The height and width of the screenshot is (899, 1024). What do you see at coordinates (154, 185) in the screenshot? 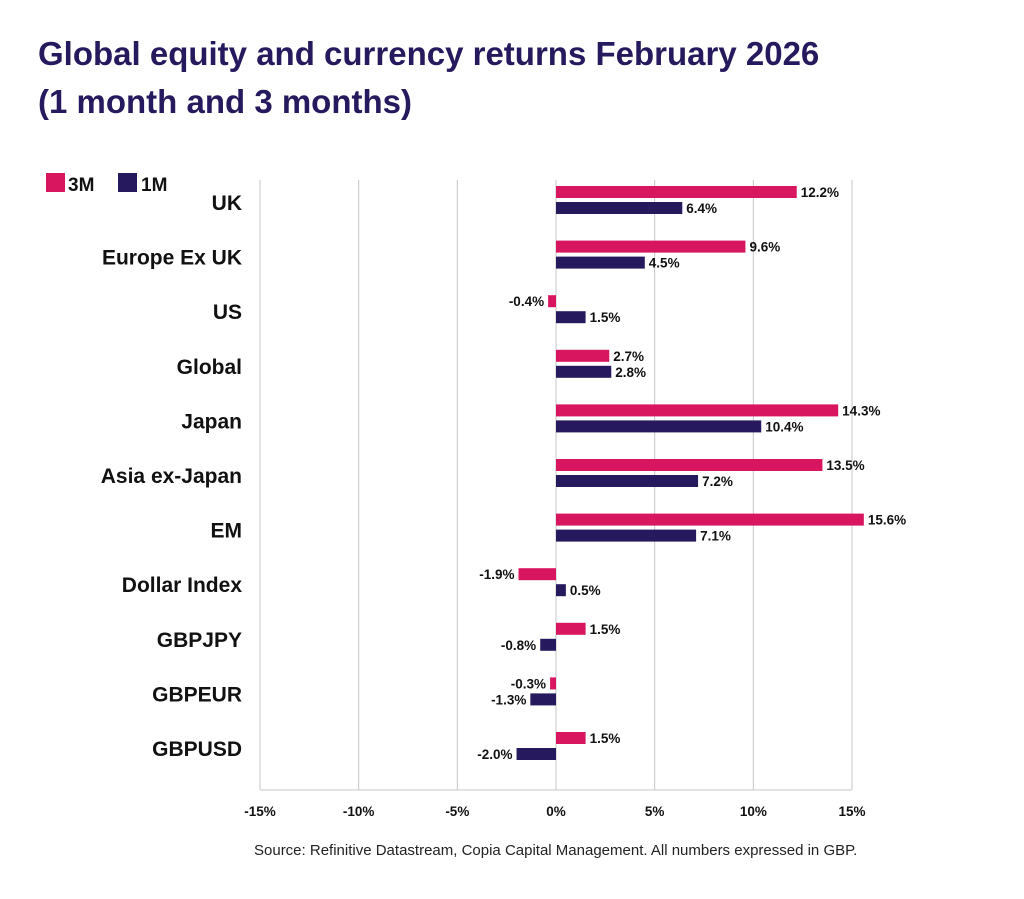
I see `legend-label-1M: 1M` at bounding box center [154, 185].